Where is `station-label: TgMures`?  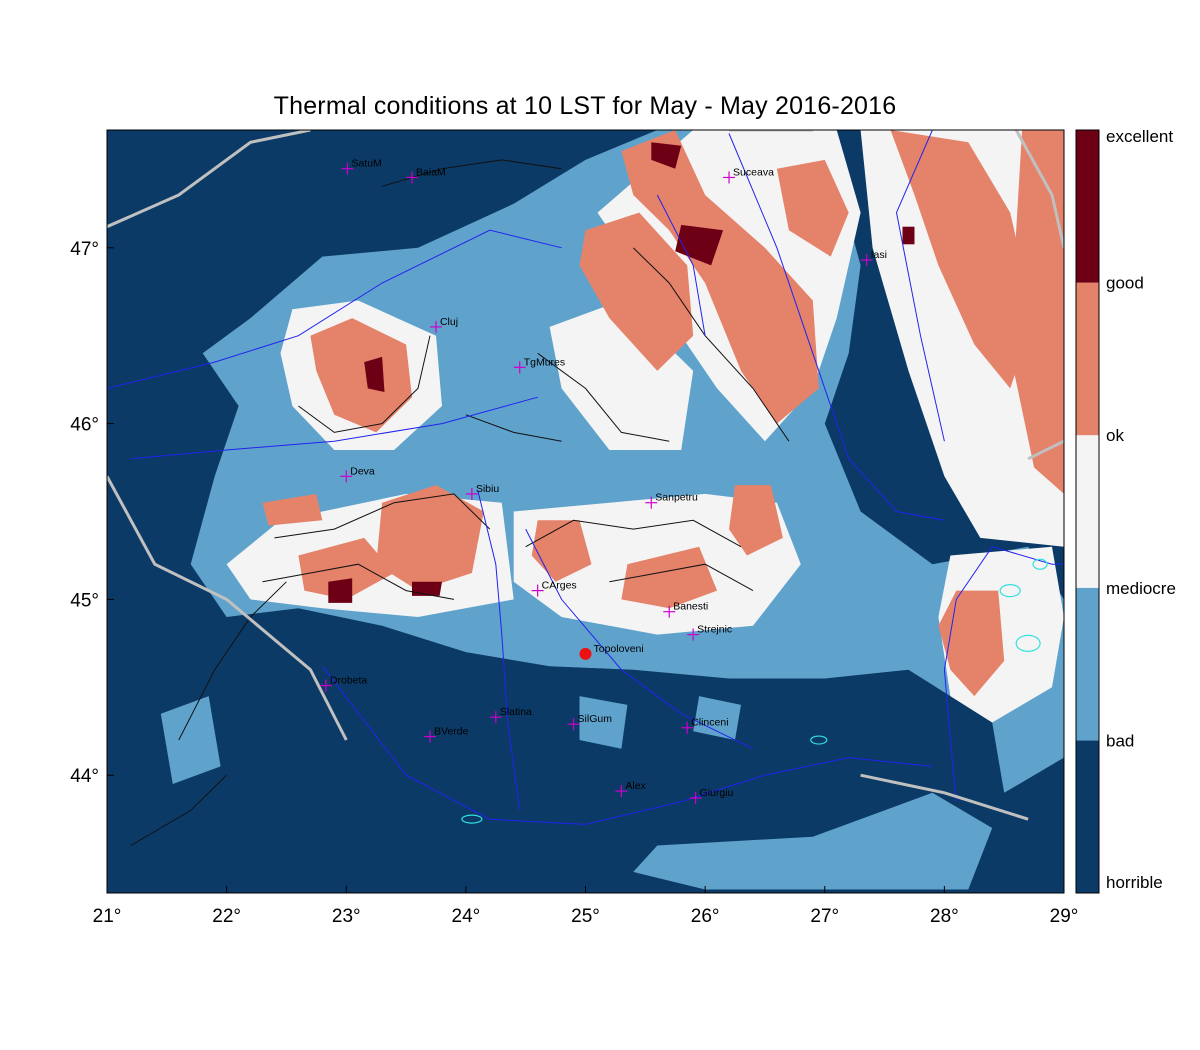 station-label: TgMures is located at coordinates (544, 362).